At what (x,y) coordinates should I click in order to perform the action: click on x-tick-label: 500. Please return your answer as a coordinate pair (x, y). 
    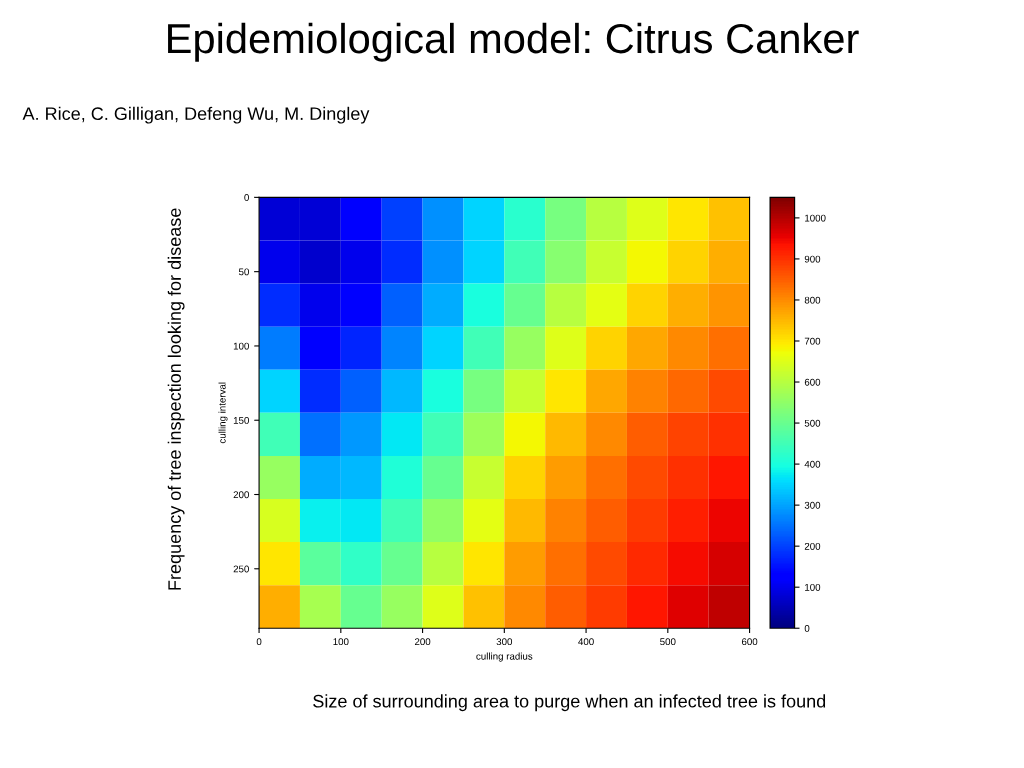
    Looking at the image, I should click on (668, 642).